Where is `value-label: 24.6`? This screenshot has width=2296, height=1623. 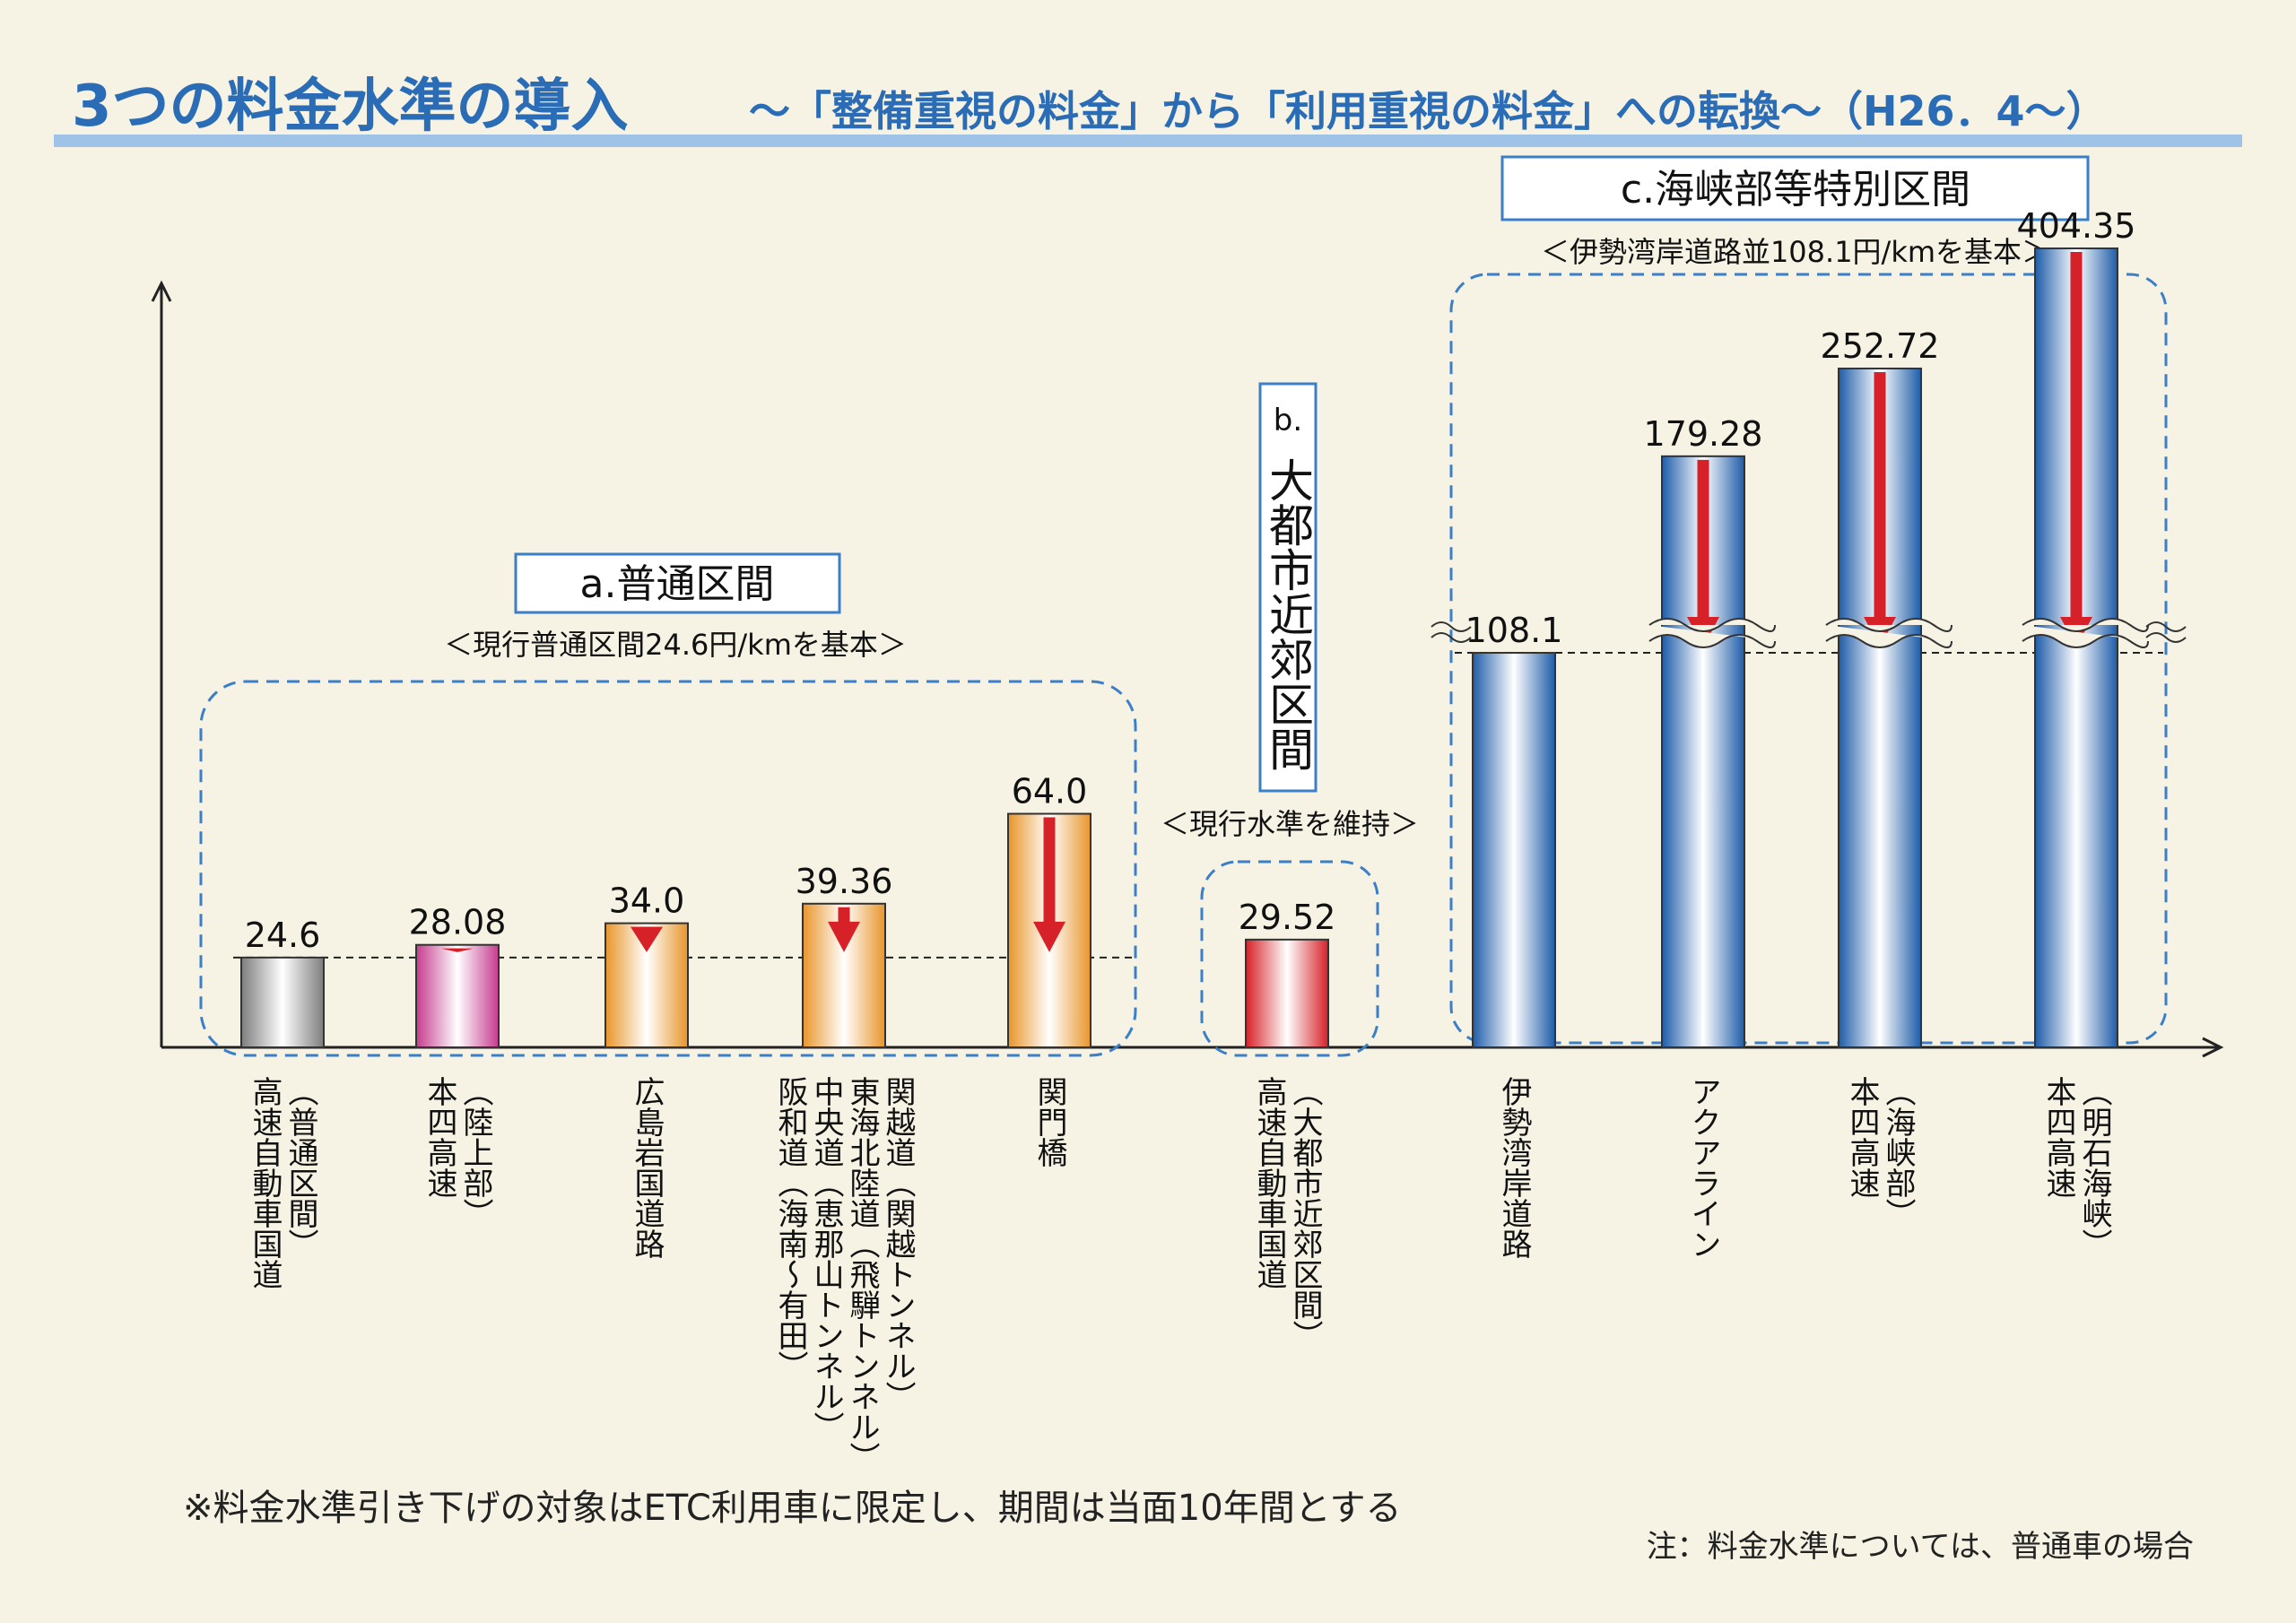 value-label: 24.6 is located at coordinates (283, 935).